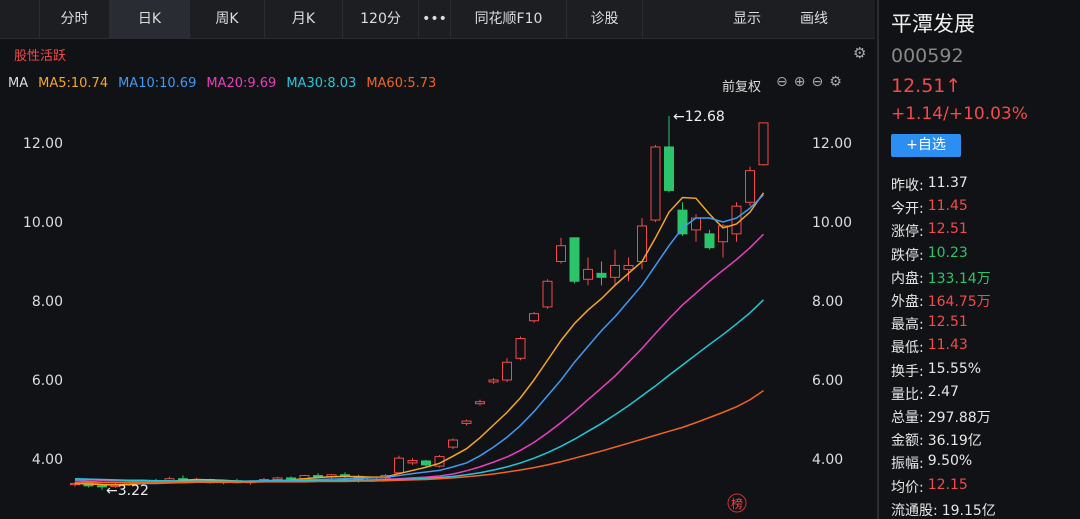  I want to click on y-tick-label-right: 12.00, so click(832, 144).